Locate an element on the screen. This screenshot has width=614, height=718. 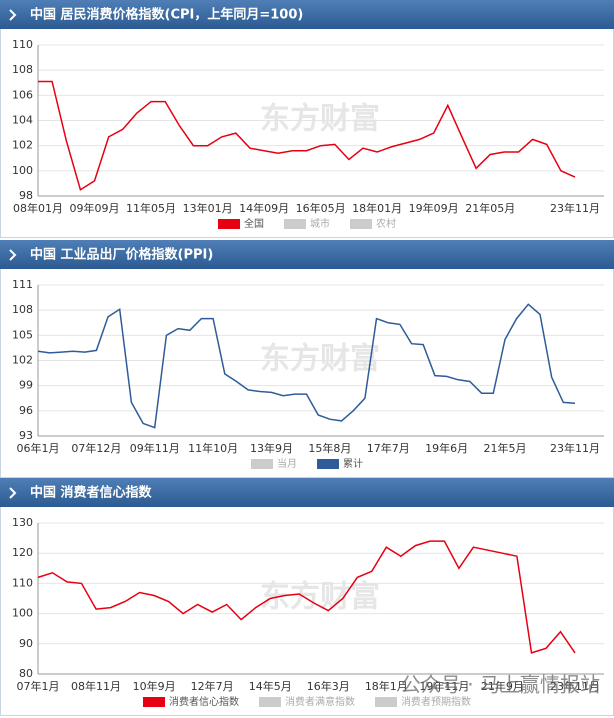
y-tick-label: 98 is located at coordinates (26, 195).